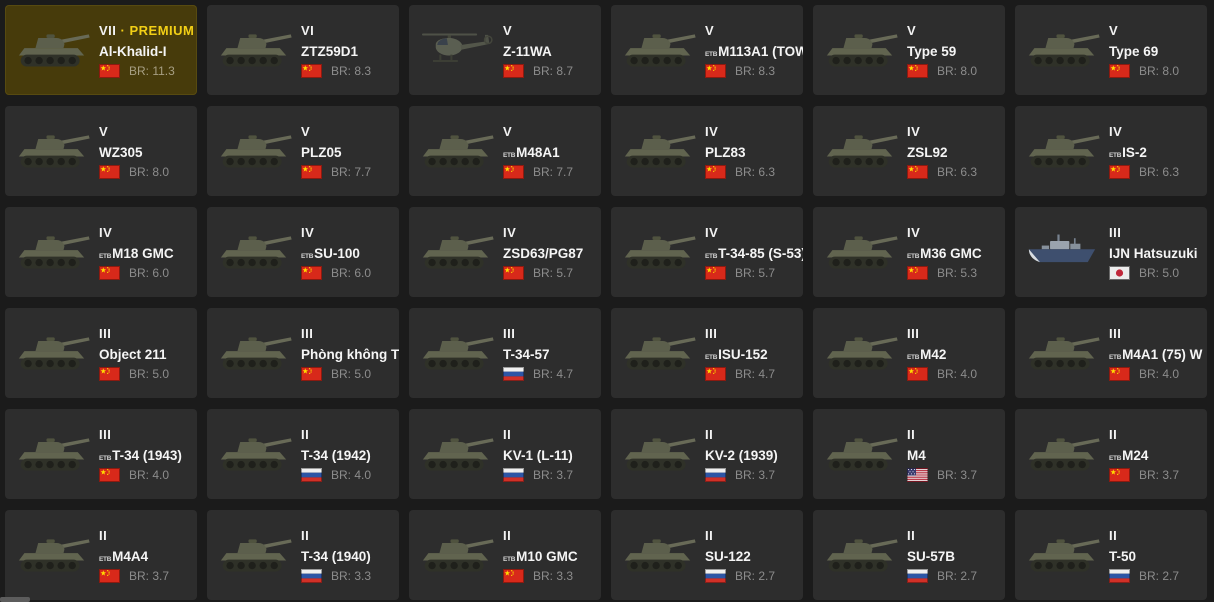  I want to click on vehicle-card: V PLZ05 BR: 7.7, so click(303, 151).